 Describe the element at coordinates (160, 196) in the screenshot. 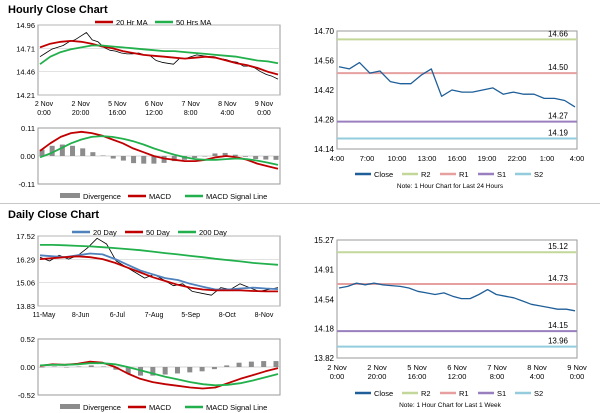

I see `hourly-macd-legend-macd-label: MACD` at that location.